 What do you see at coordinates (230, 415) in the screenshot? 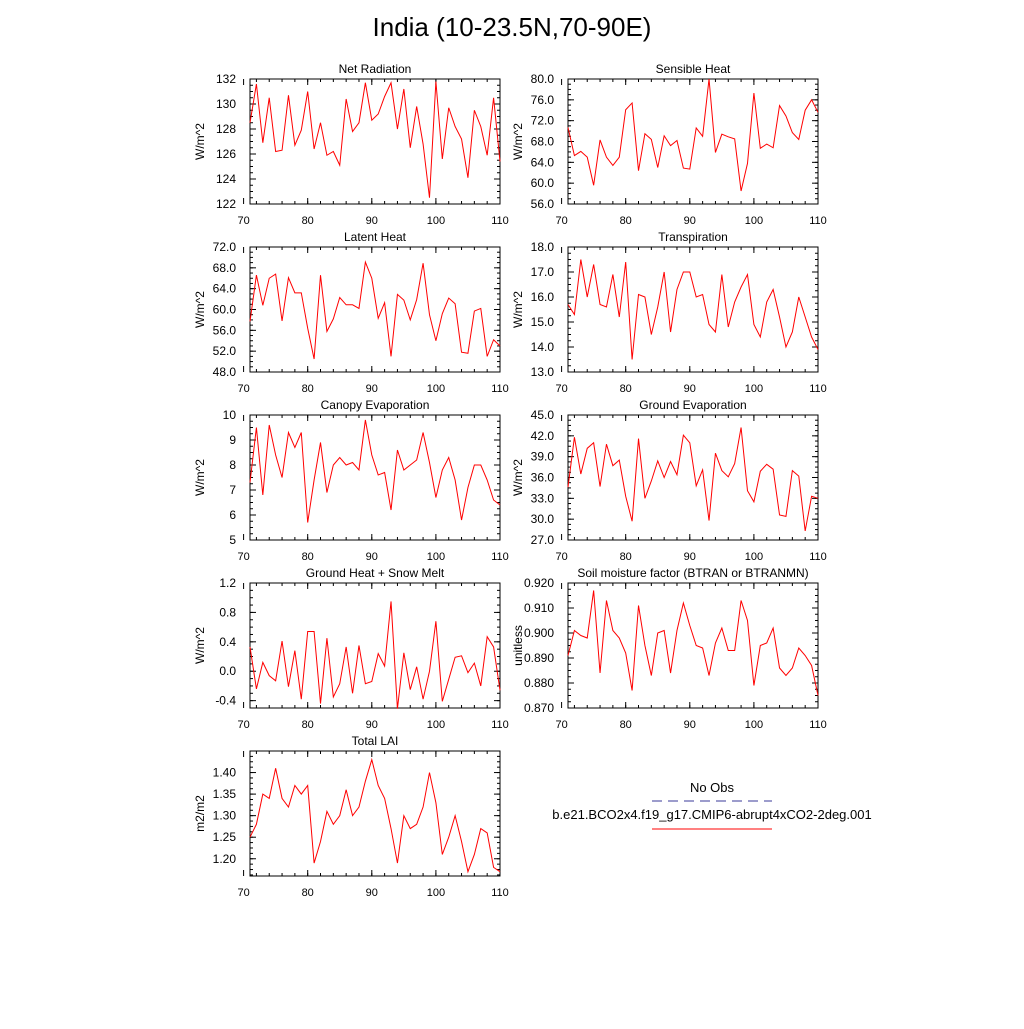
I see `y-tick-label: 10` at bounding box center [230, 415].